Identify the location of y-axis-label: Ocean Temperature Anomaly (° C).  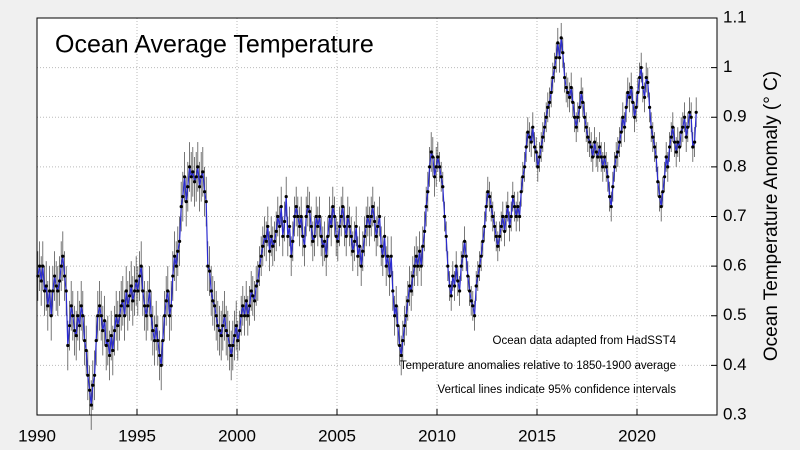
(771, 216).